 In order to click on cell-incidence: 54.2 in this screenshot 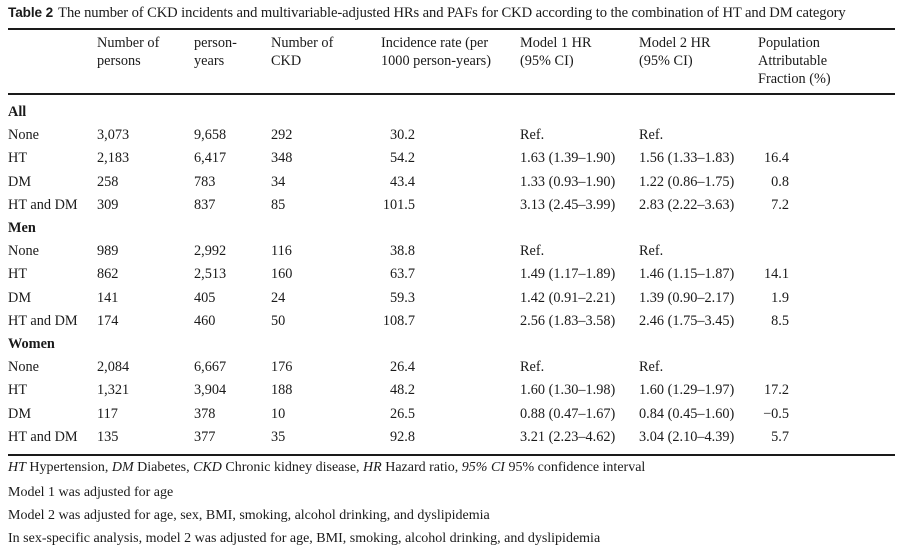, I will do `click(402, 158)`.